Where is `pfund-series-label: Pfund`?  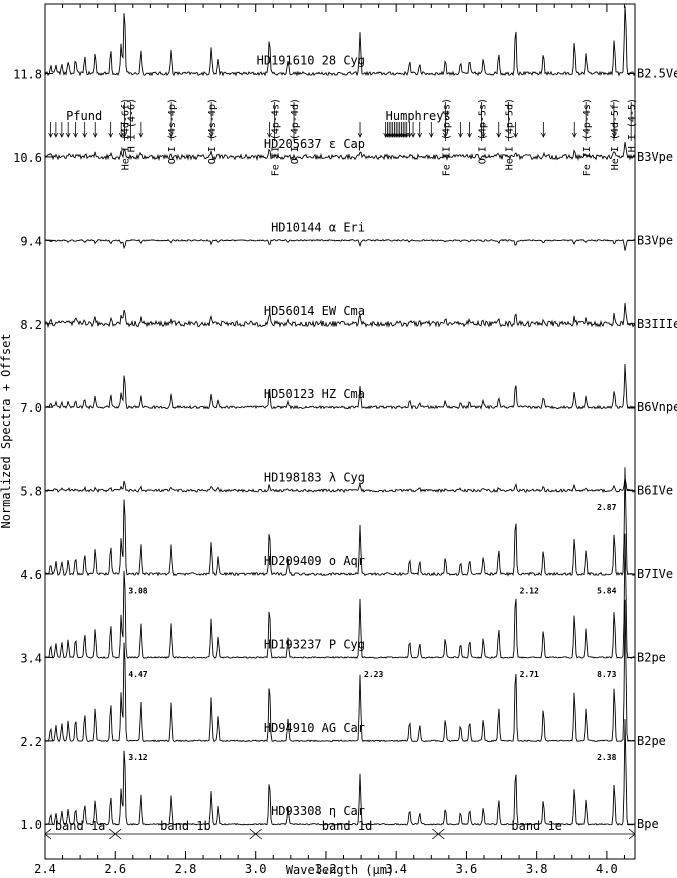 pfund-series-label: Pfund is located at coordinates (84, 116).